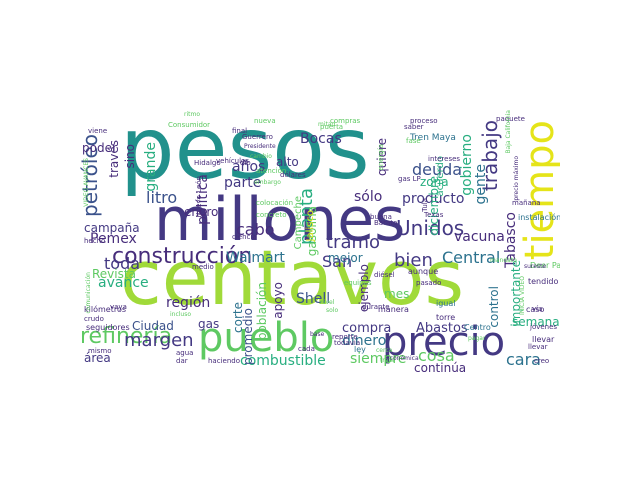 The image size is (640, 480). What do you see at coordinates (113, 239) in the screenshot?
I see `word-cloud-word: Pemex` at bounding box center [113, 239].